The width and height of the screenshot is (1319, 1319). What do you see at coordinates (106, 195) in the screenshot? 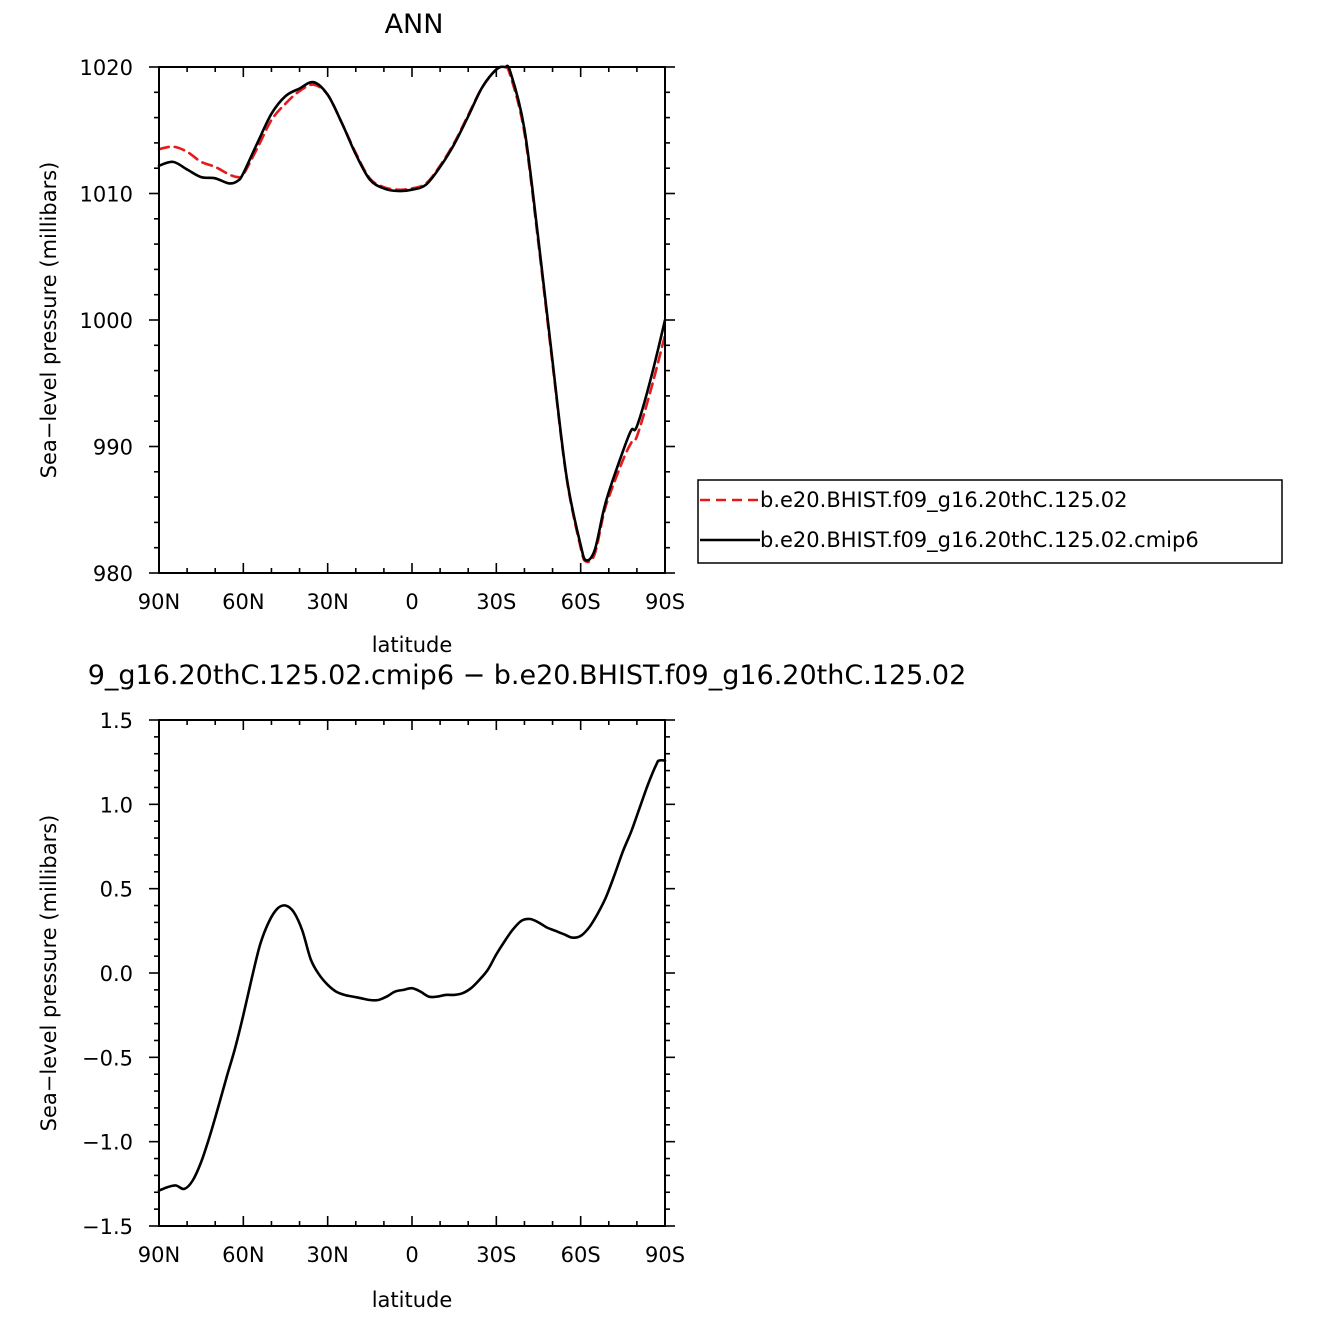
I see `y-tick-label: 1010` at bounding box center [106, 195].